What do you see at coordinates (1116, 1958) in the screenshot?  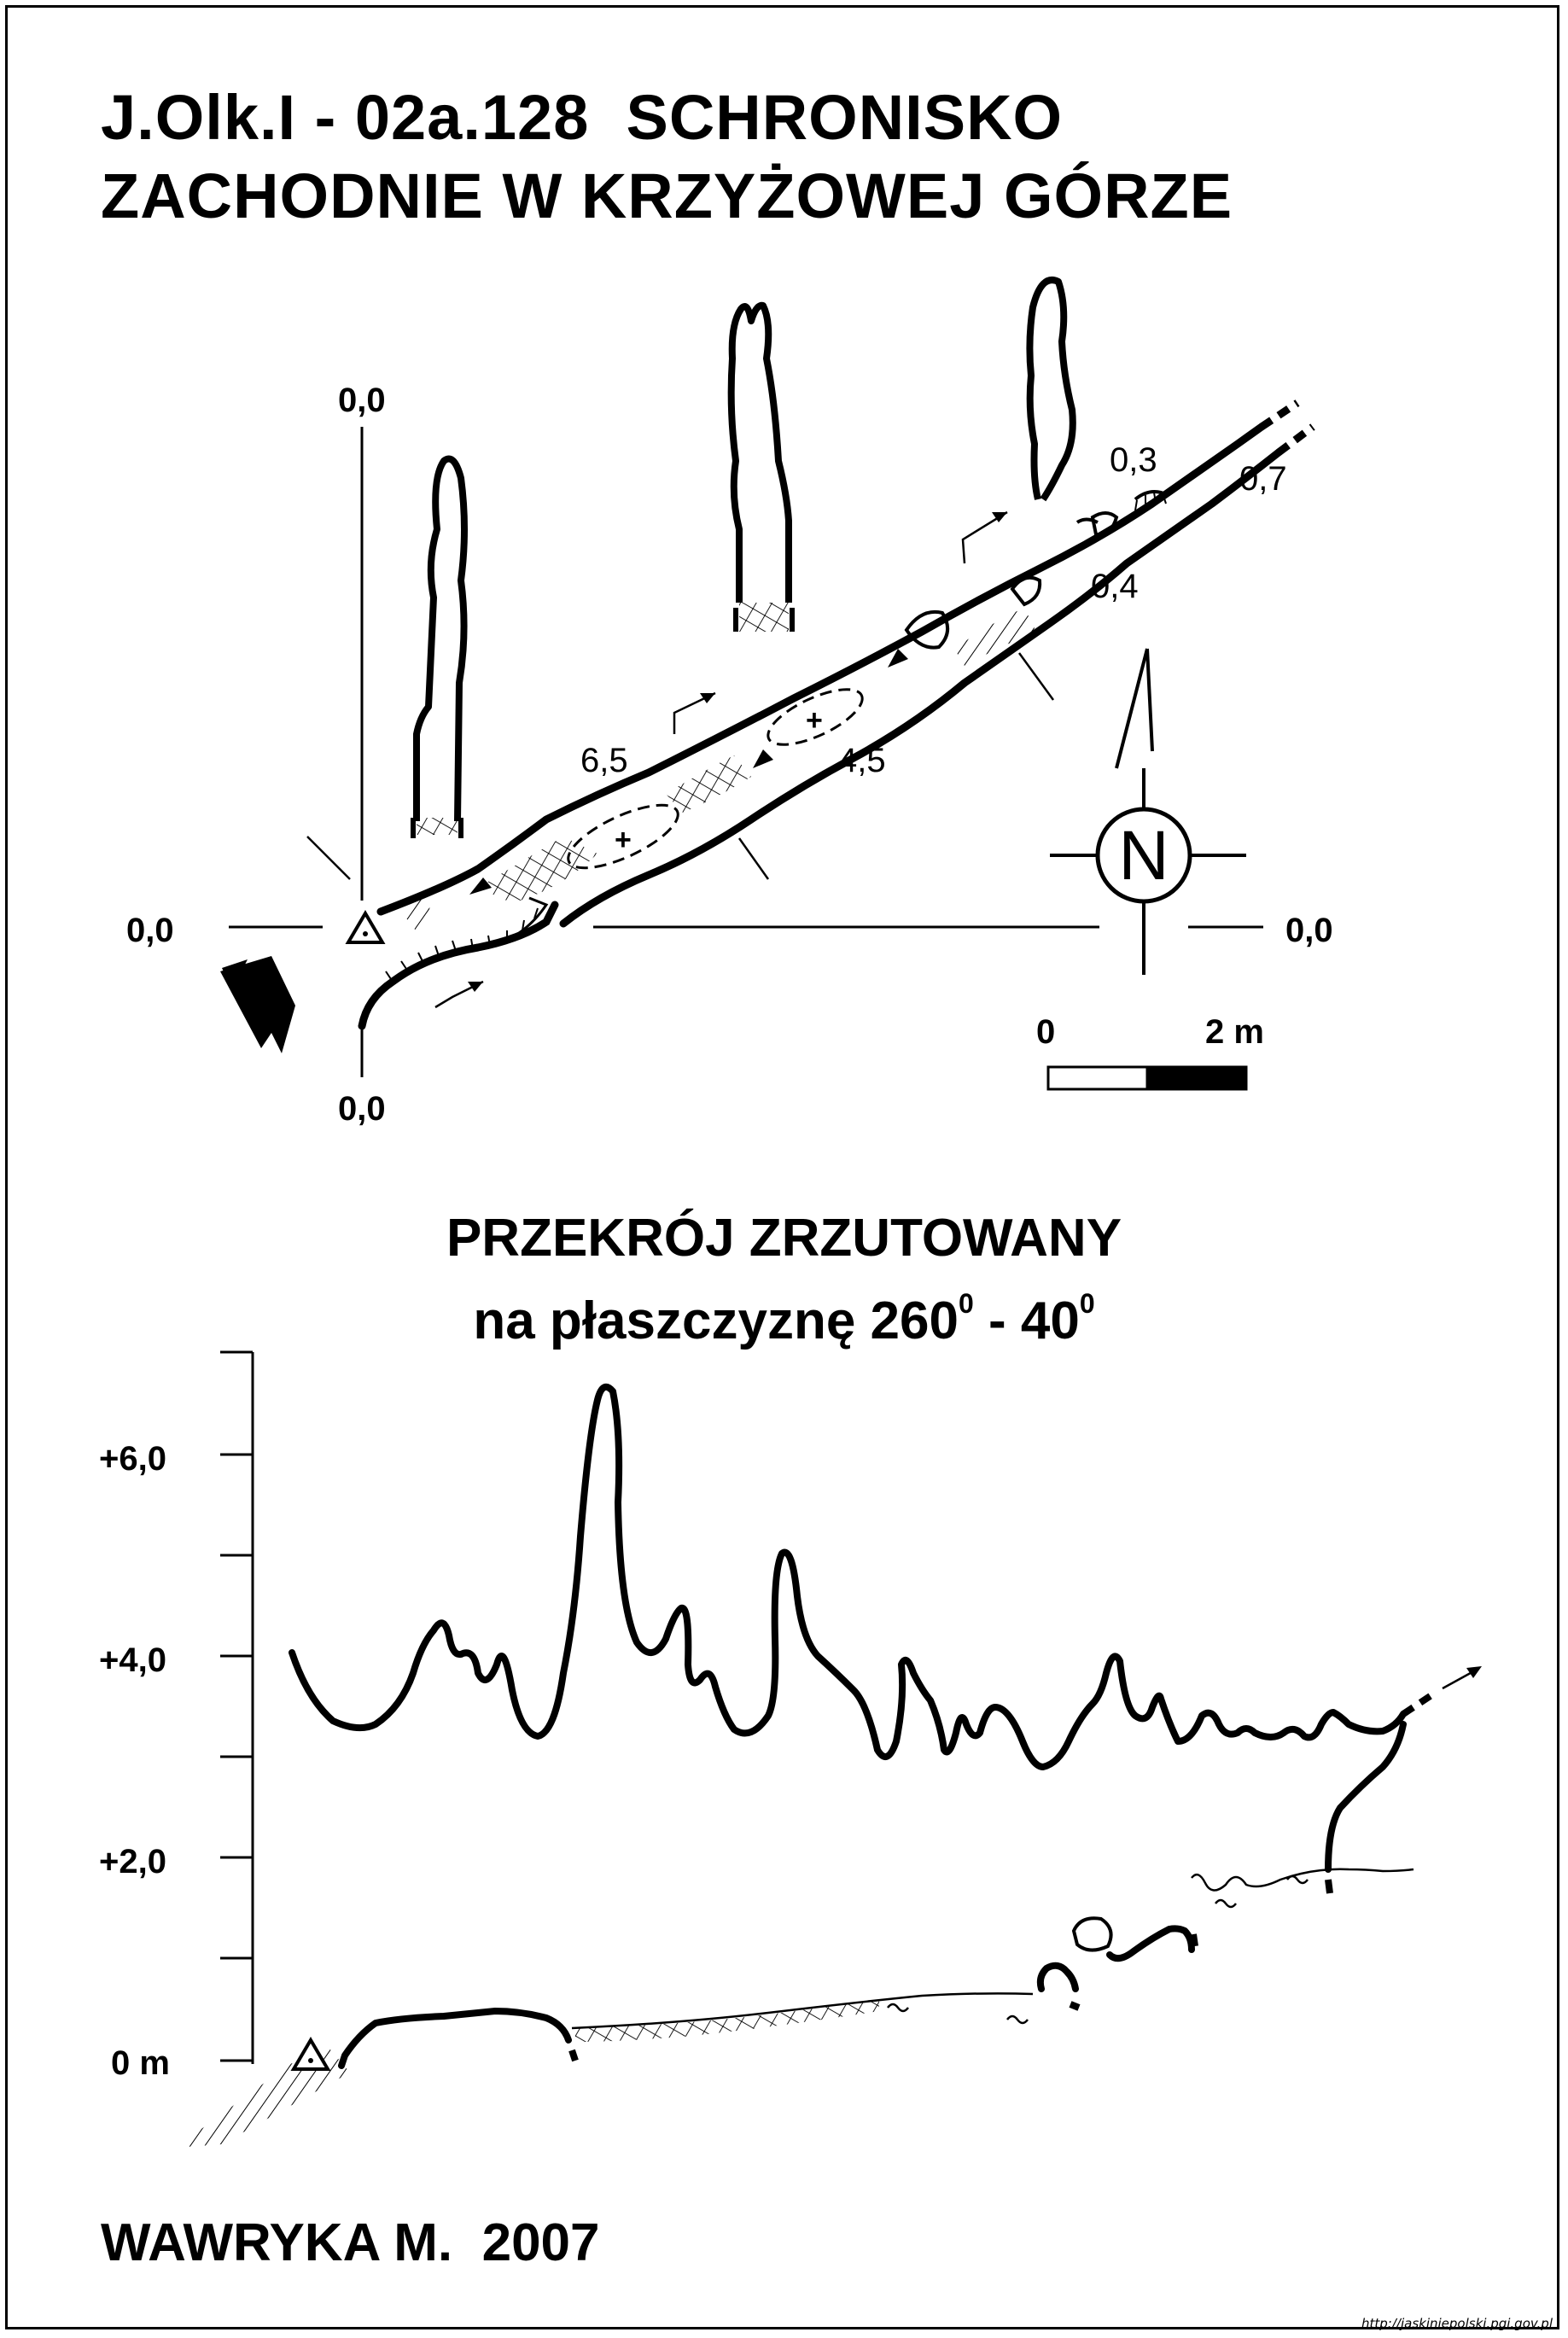 I see `section-floor-rise` at bounding box center [1116, 1958].